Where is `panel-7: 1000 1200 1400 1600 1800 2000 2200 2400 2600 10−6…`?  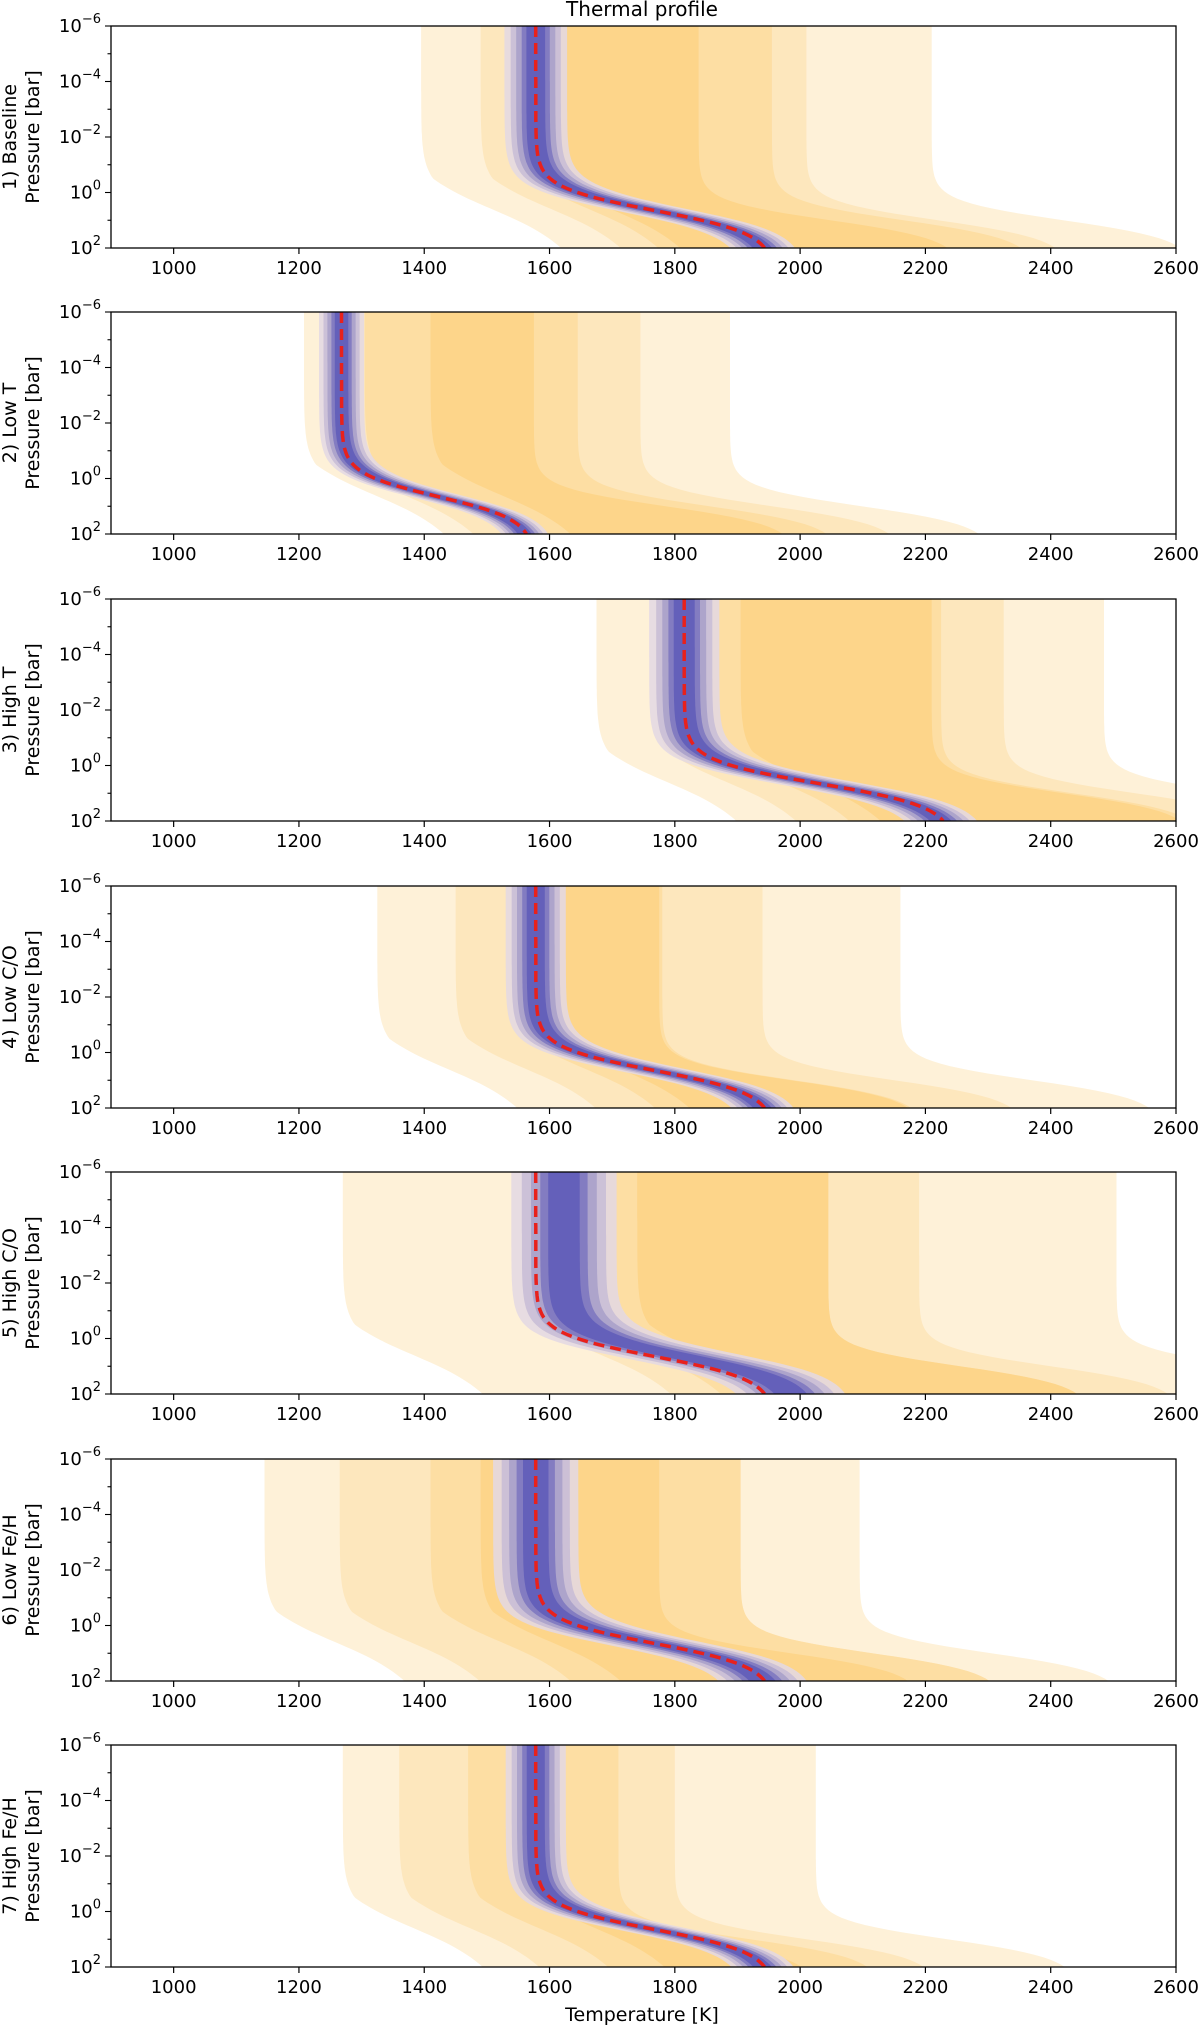 panel-7: 1000 1200 1400 1600 1800 2000 2200 2400 2600 10−6… is located at coordinates (599, 1864).